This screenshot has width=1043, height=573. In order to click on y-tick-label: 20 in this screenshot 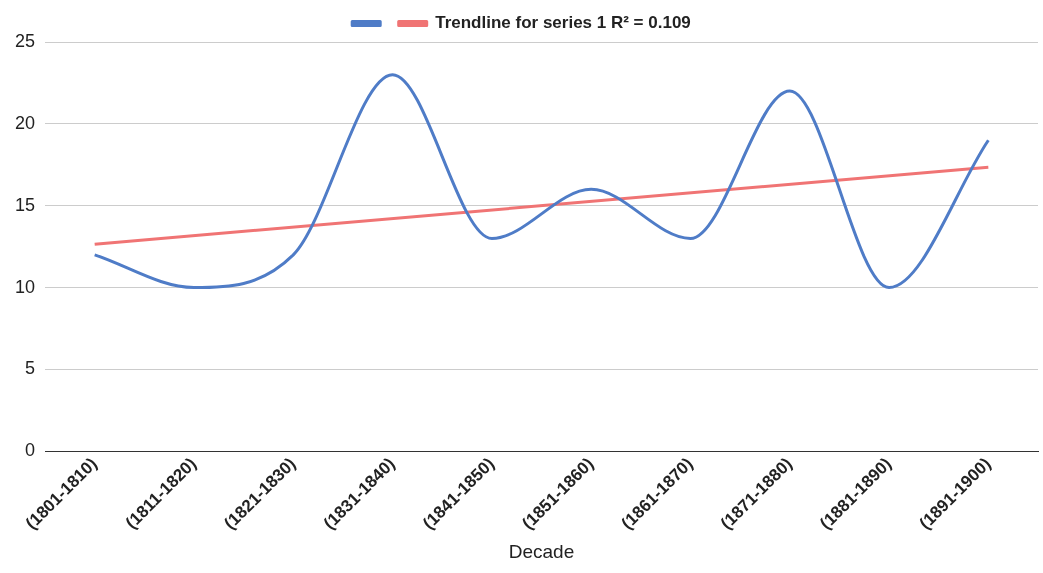, I will do `click(25, 122)`.